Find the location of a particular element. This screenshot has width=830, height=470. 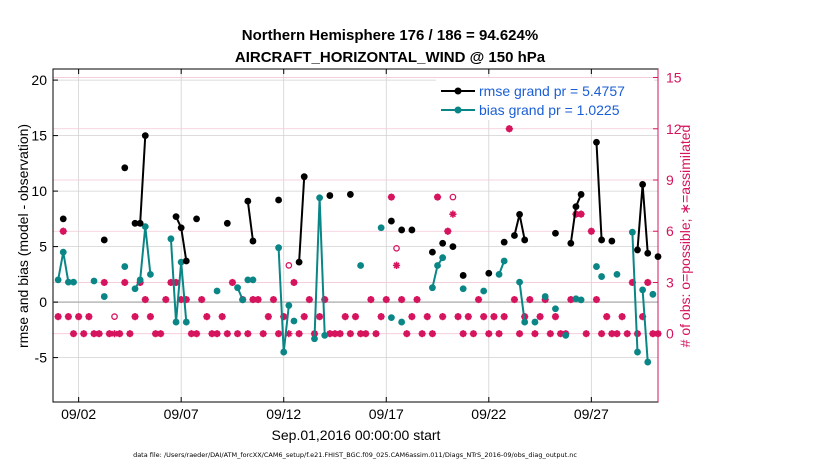

y2-tick-label: 15 is located at coordinates (674, 78).